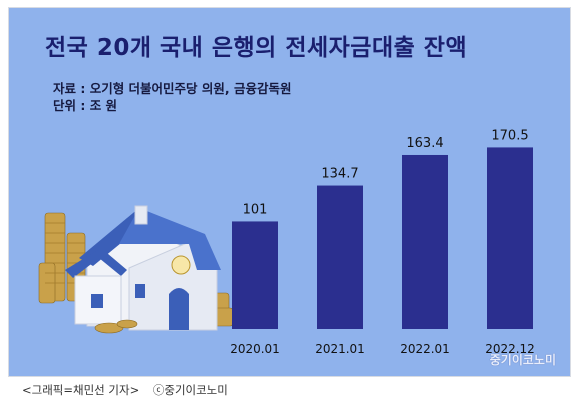 The width and height of the screenshot is (581, 417). Describe the element at coordinates (510, 238) in the screenshot. I see `bar-2022.12` at that location.